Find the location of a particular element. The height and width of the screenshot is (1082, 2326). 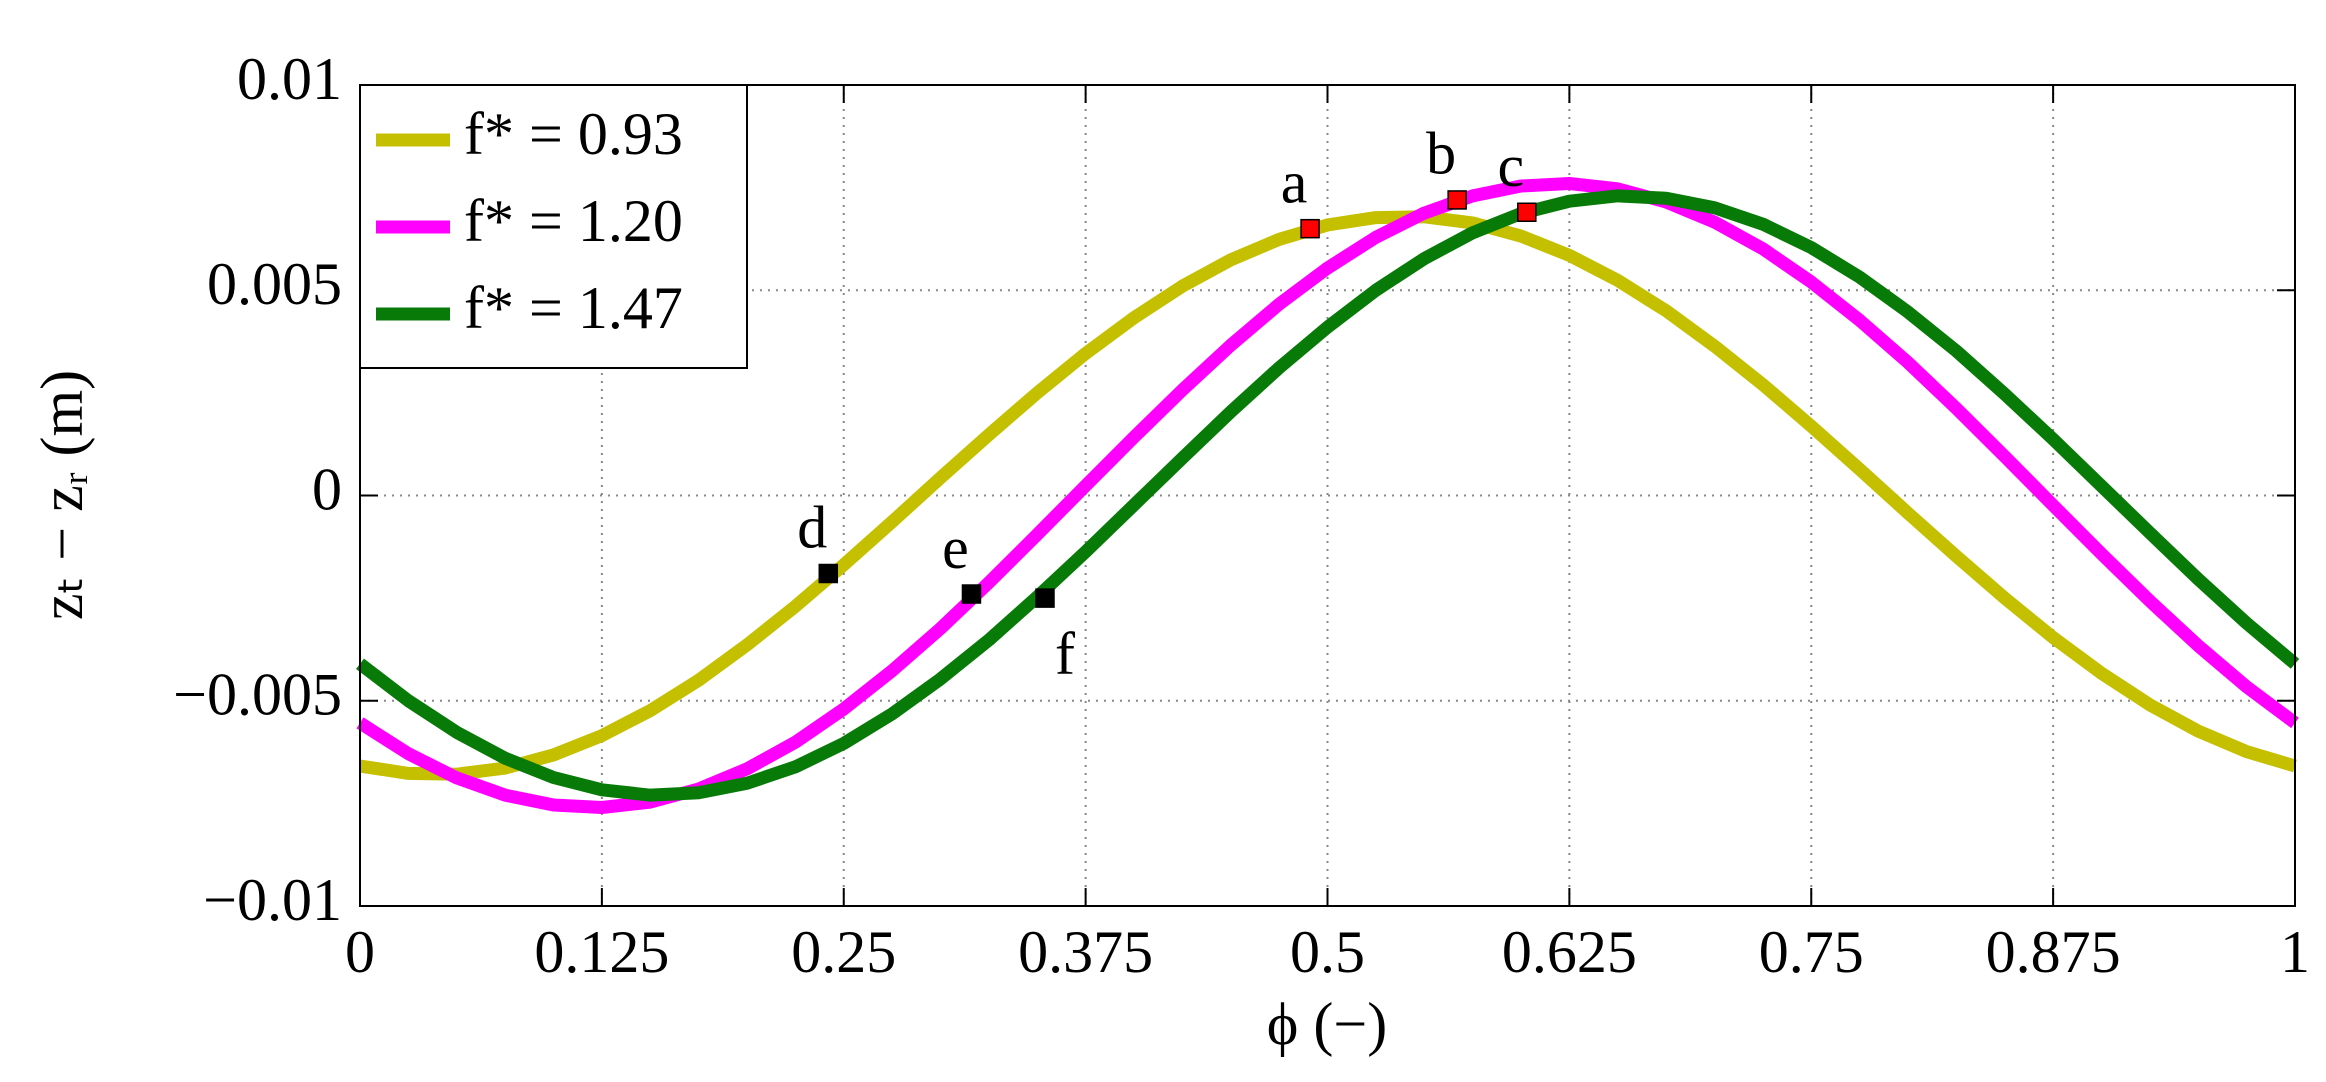

x-tick-label: 0.625 is located at coordinates (1569, 952).